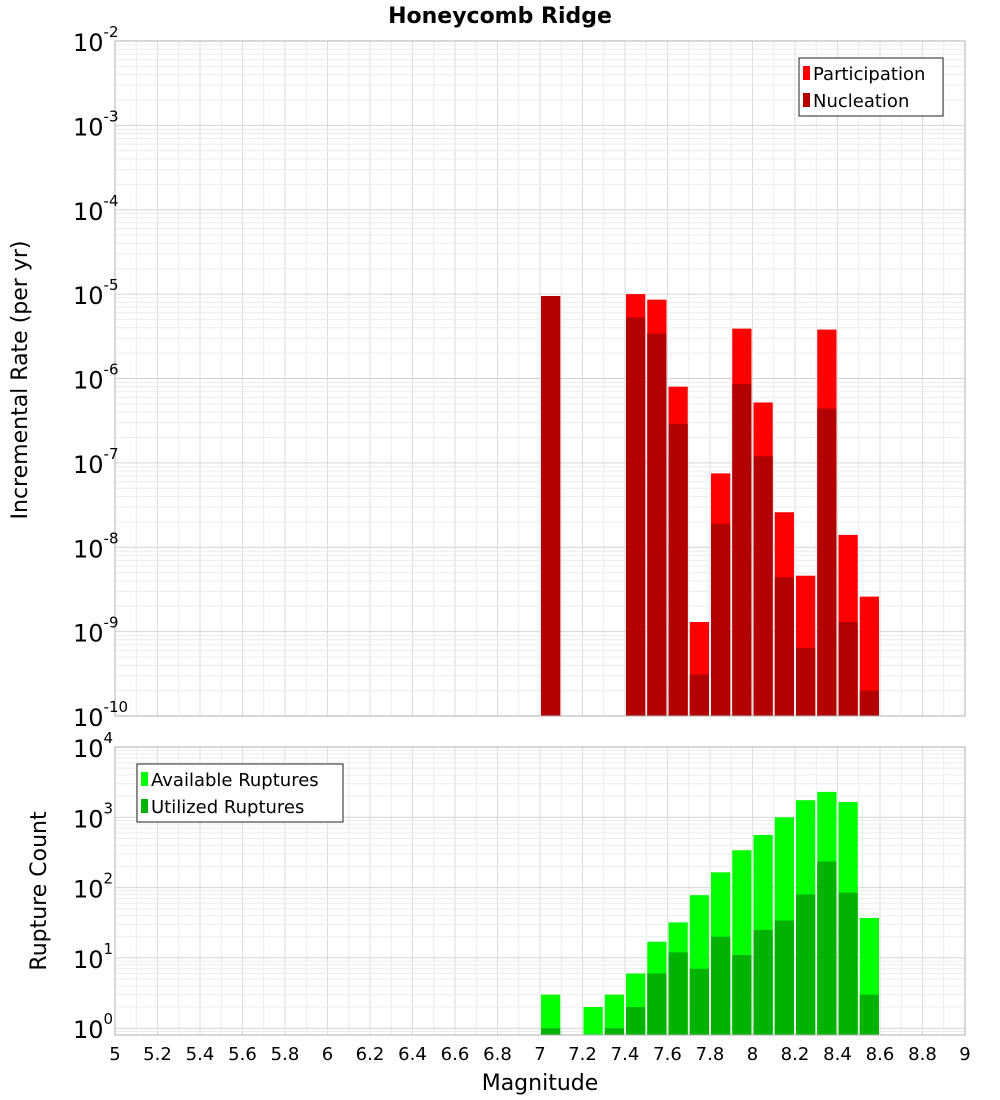 This screenshot has height=1100, width=1000. What do you see at coordinates (370, 1054) in the screenshot?
I see `x-tick-label: 6.2` at bounding box center [370, 1054].